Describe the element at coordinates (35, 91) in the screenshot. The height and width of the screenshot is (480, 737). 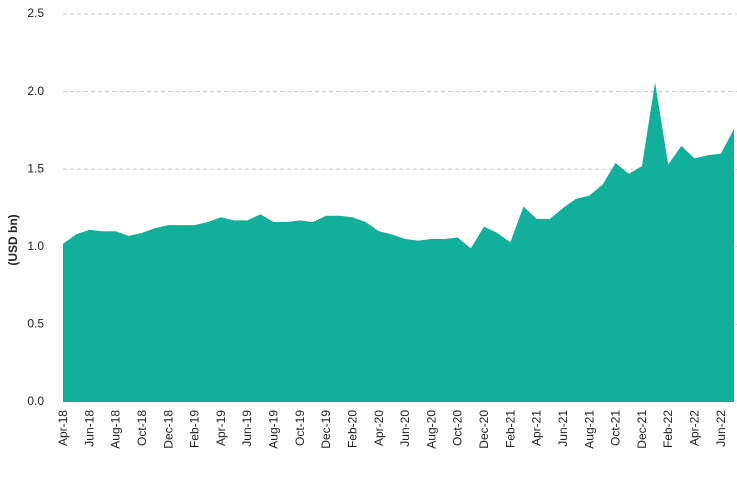
I see `y-tick-label: 2.0` at that location.